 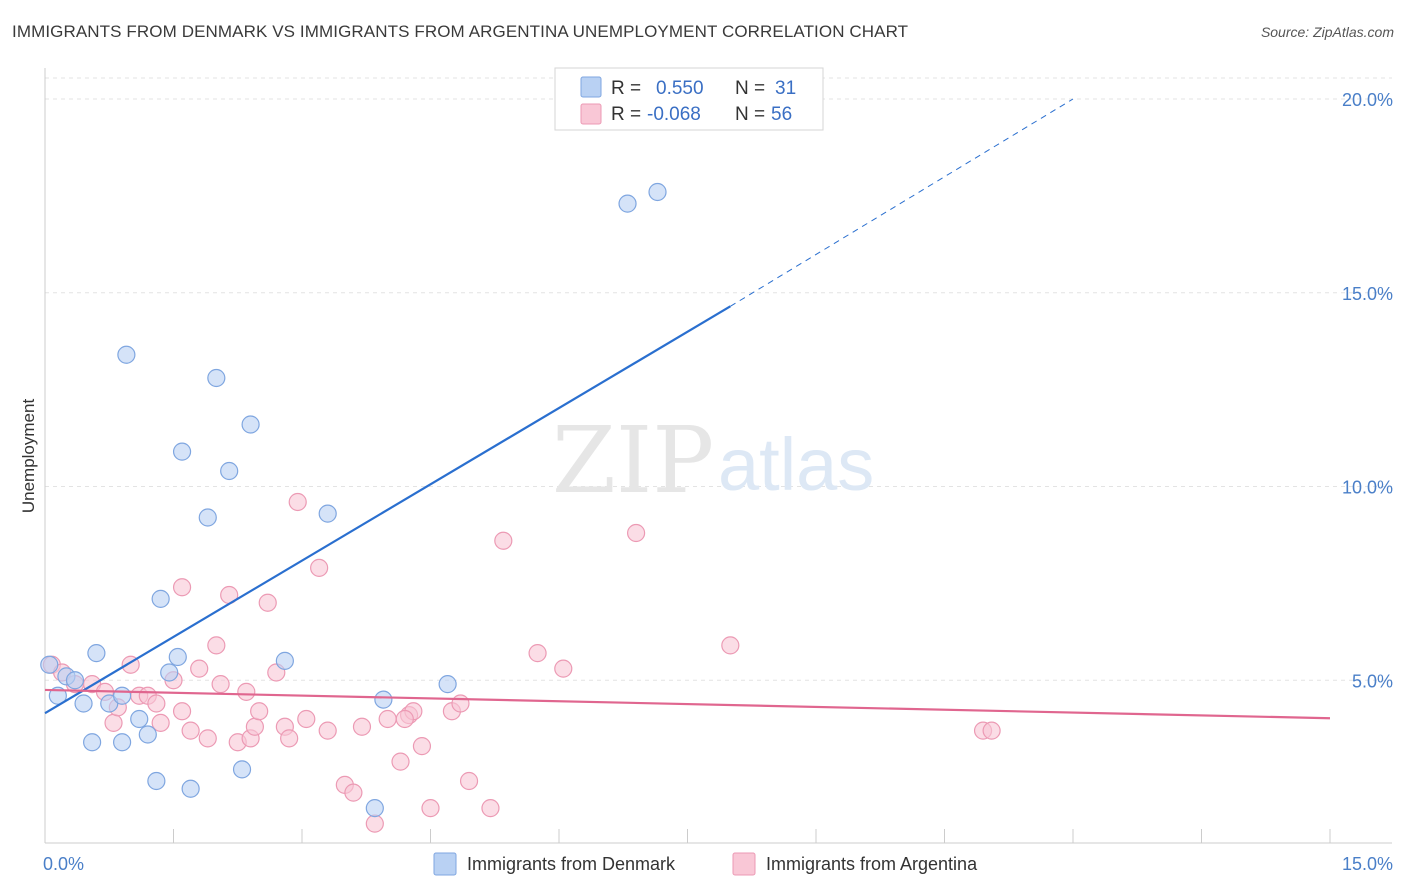 What do you see at coordinates (781, 114) in the screenshot?
I see `legend-n-value-argentina: 56` at bounding box center [781, 114].